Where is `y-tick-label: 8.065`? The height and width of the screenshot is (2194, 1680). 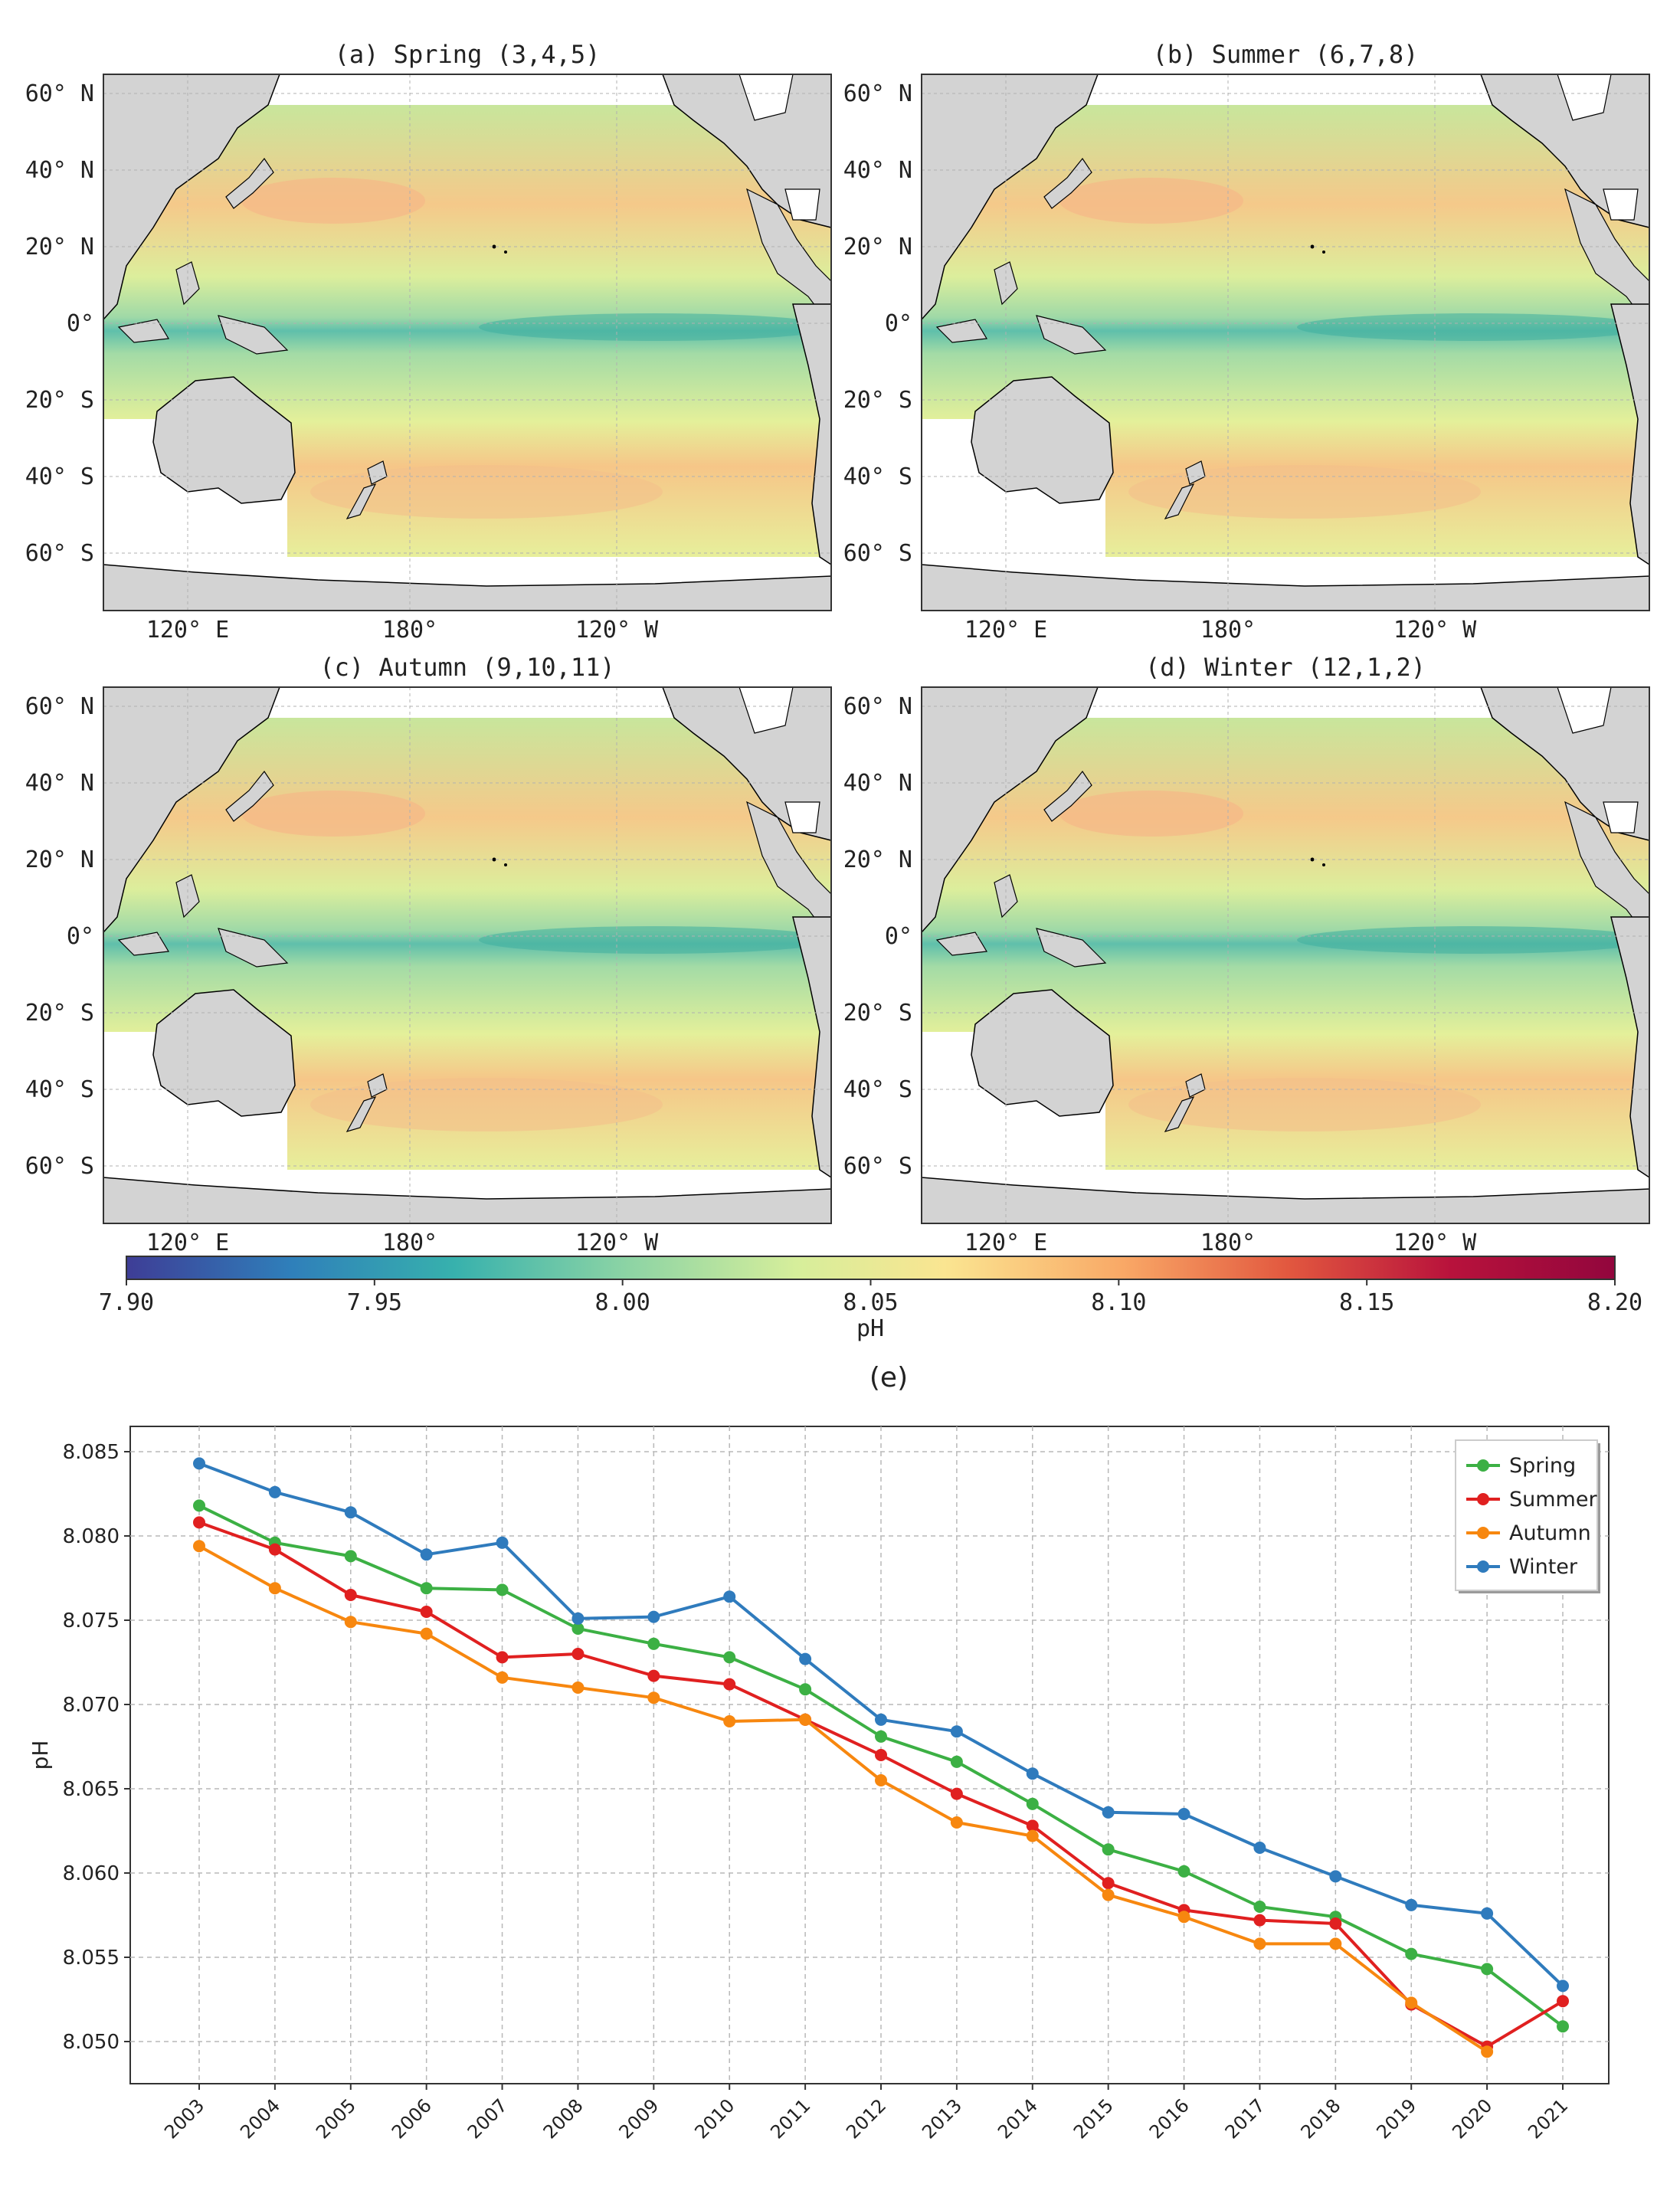 y-tick-label: 8.065 is located at coordinates (91, 1790).